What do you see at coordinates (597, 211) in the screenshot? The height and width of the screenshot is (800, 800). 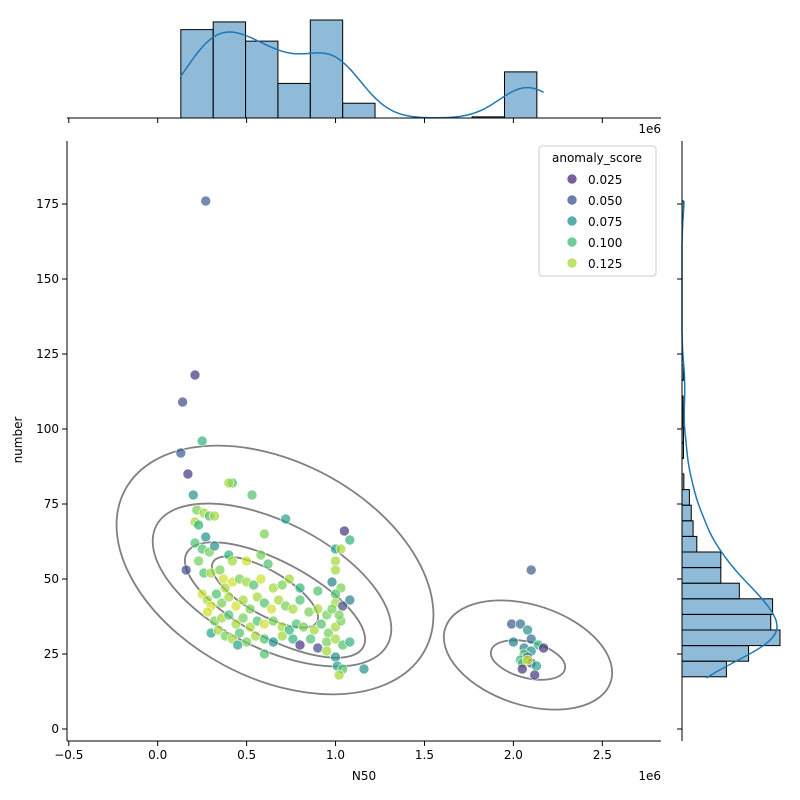 I see `legend: anomaly_score 0.025 0.050 0.075 0.100 0.125` at bounding box center [597, 211].